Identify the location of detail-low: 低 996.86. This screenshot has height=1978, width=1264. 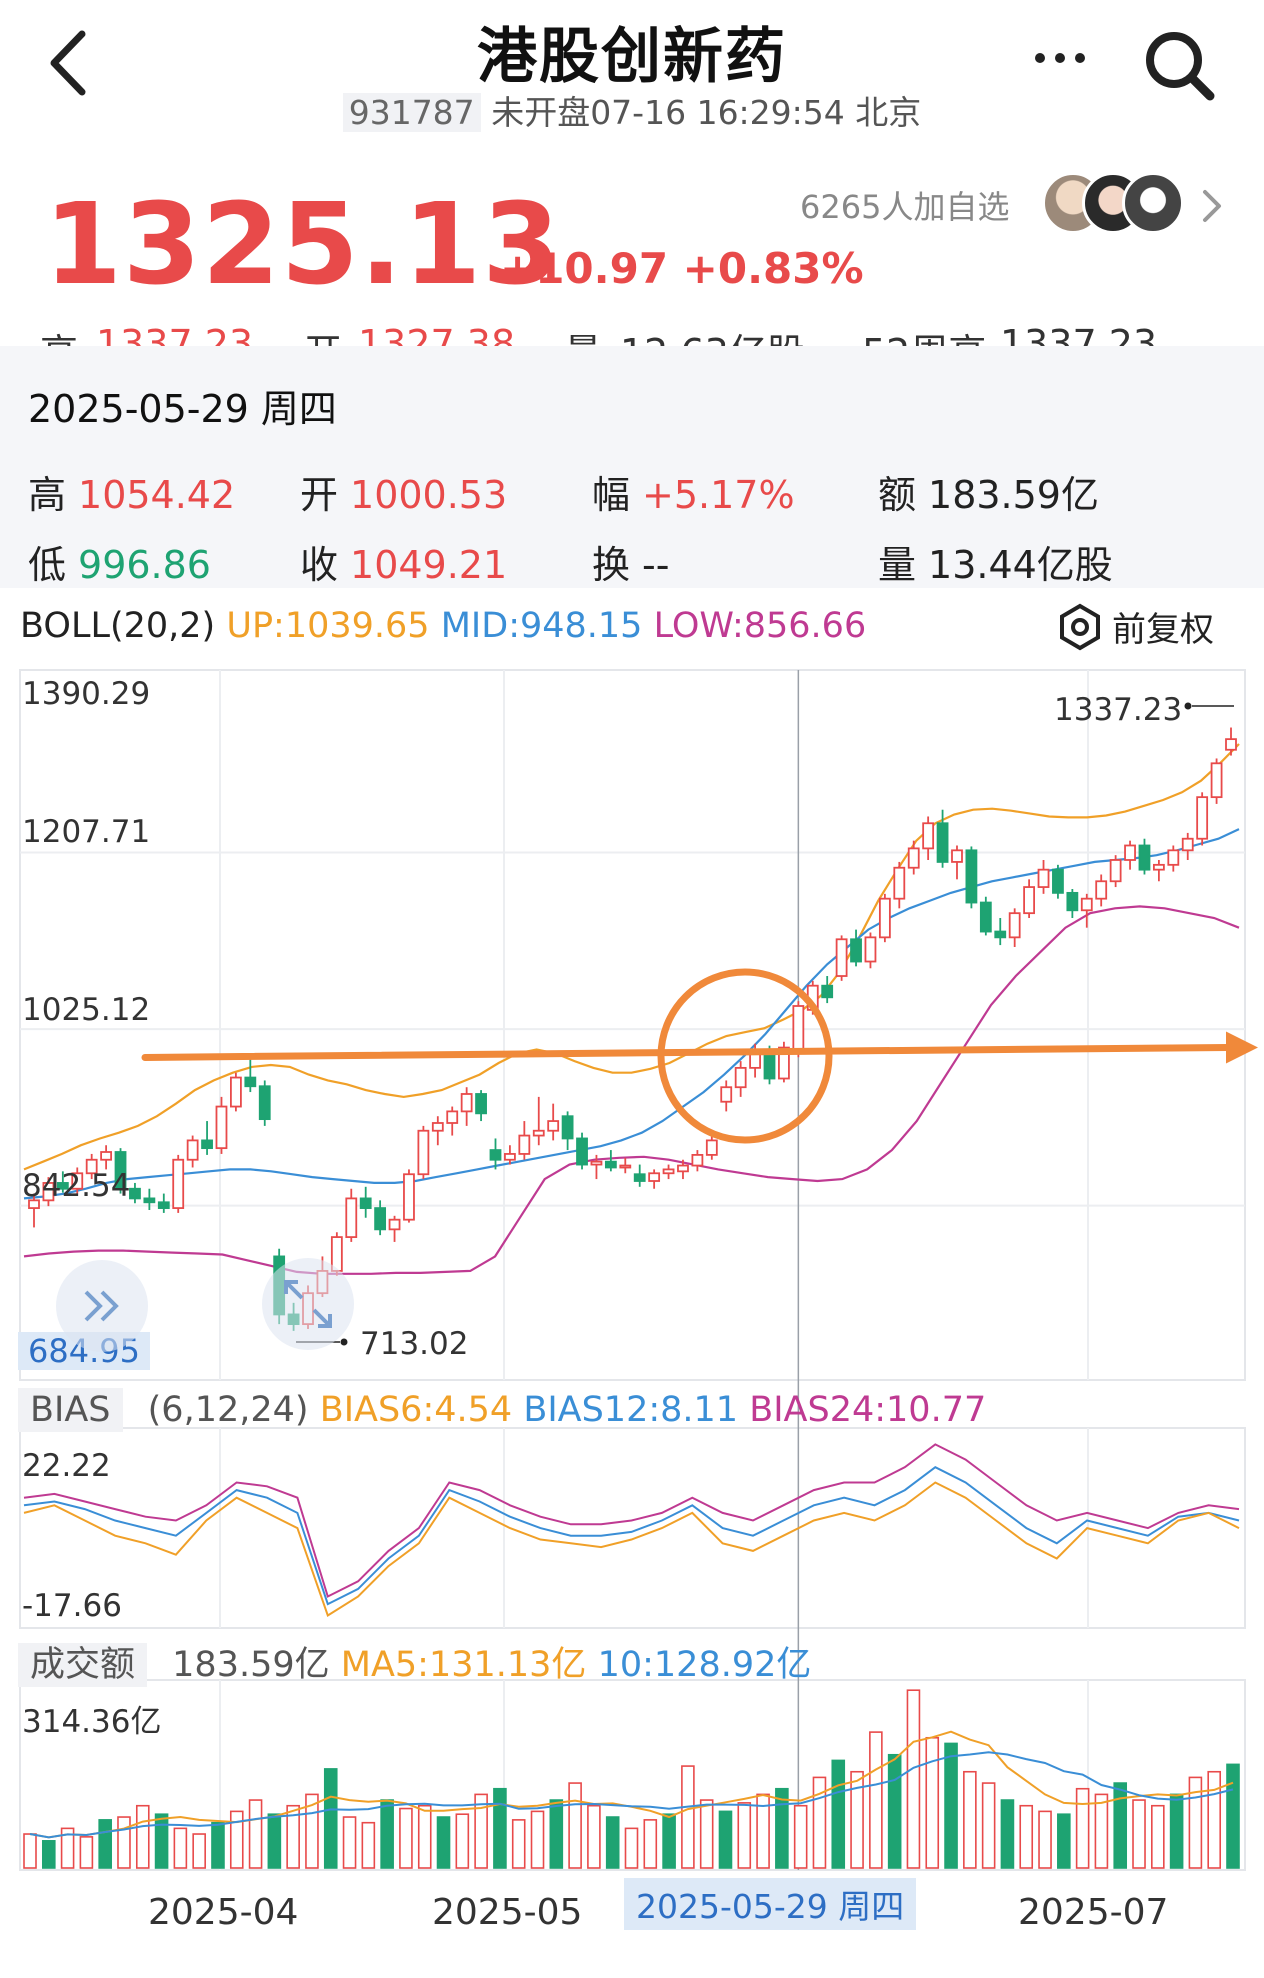
(119, 561).